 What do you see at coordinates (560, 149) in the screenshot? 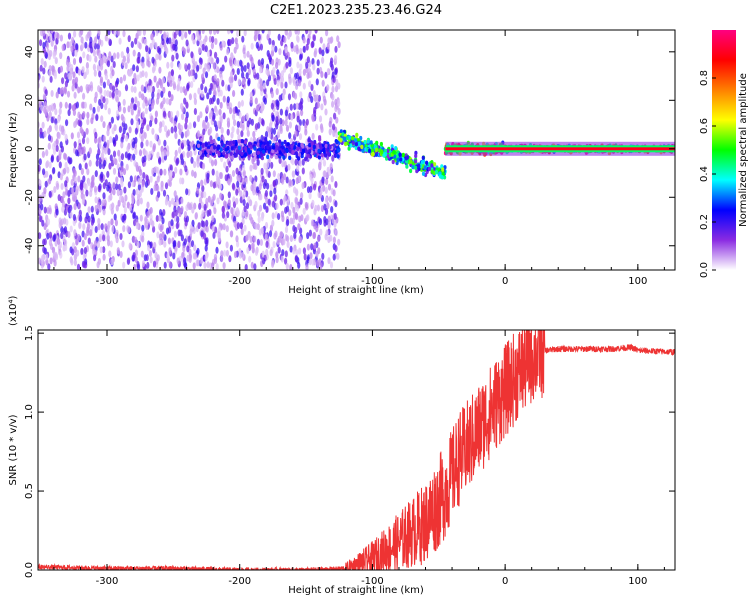
I see `carrier-core` at bounding box center [560, 149].